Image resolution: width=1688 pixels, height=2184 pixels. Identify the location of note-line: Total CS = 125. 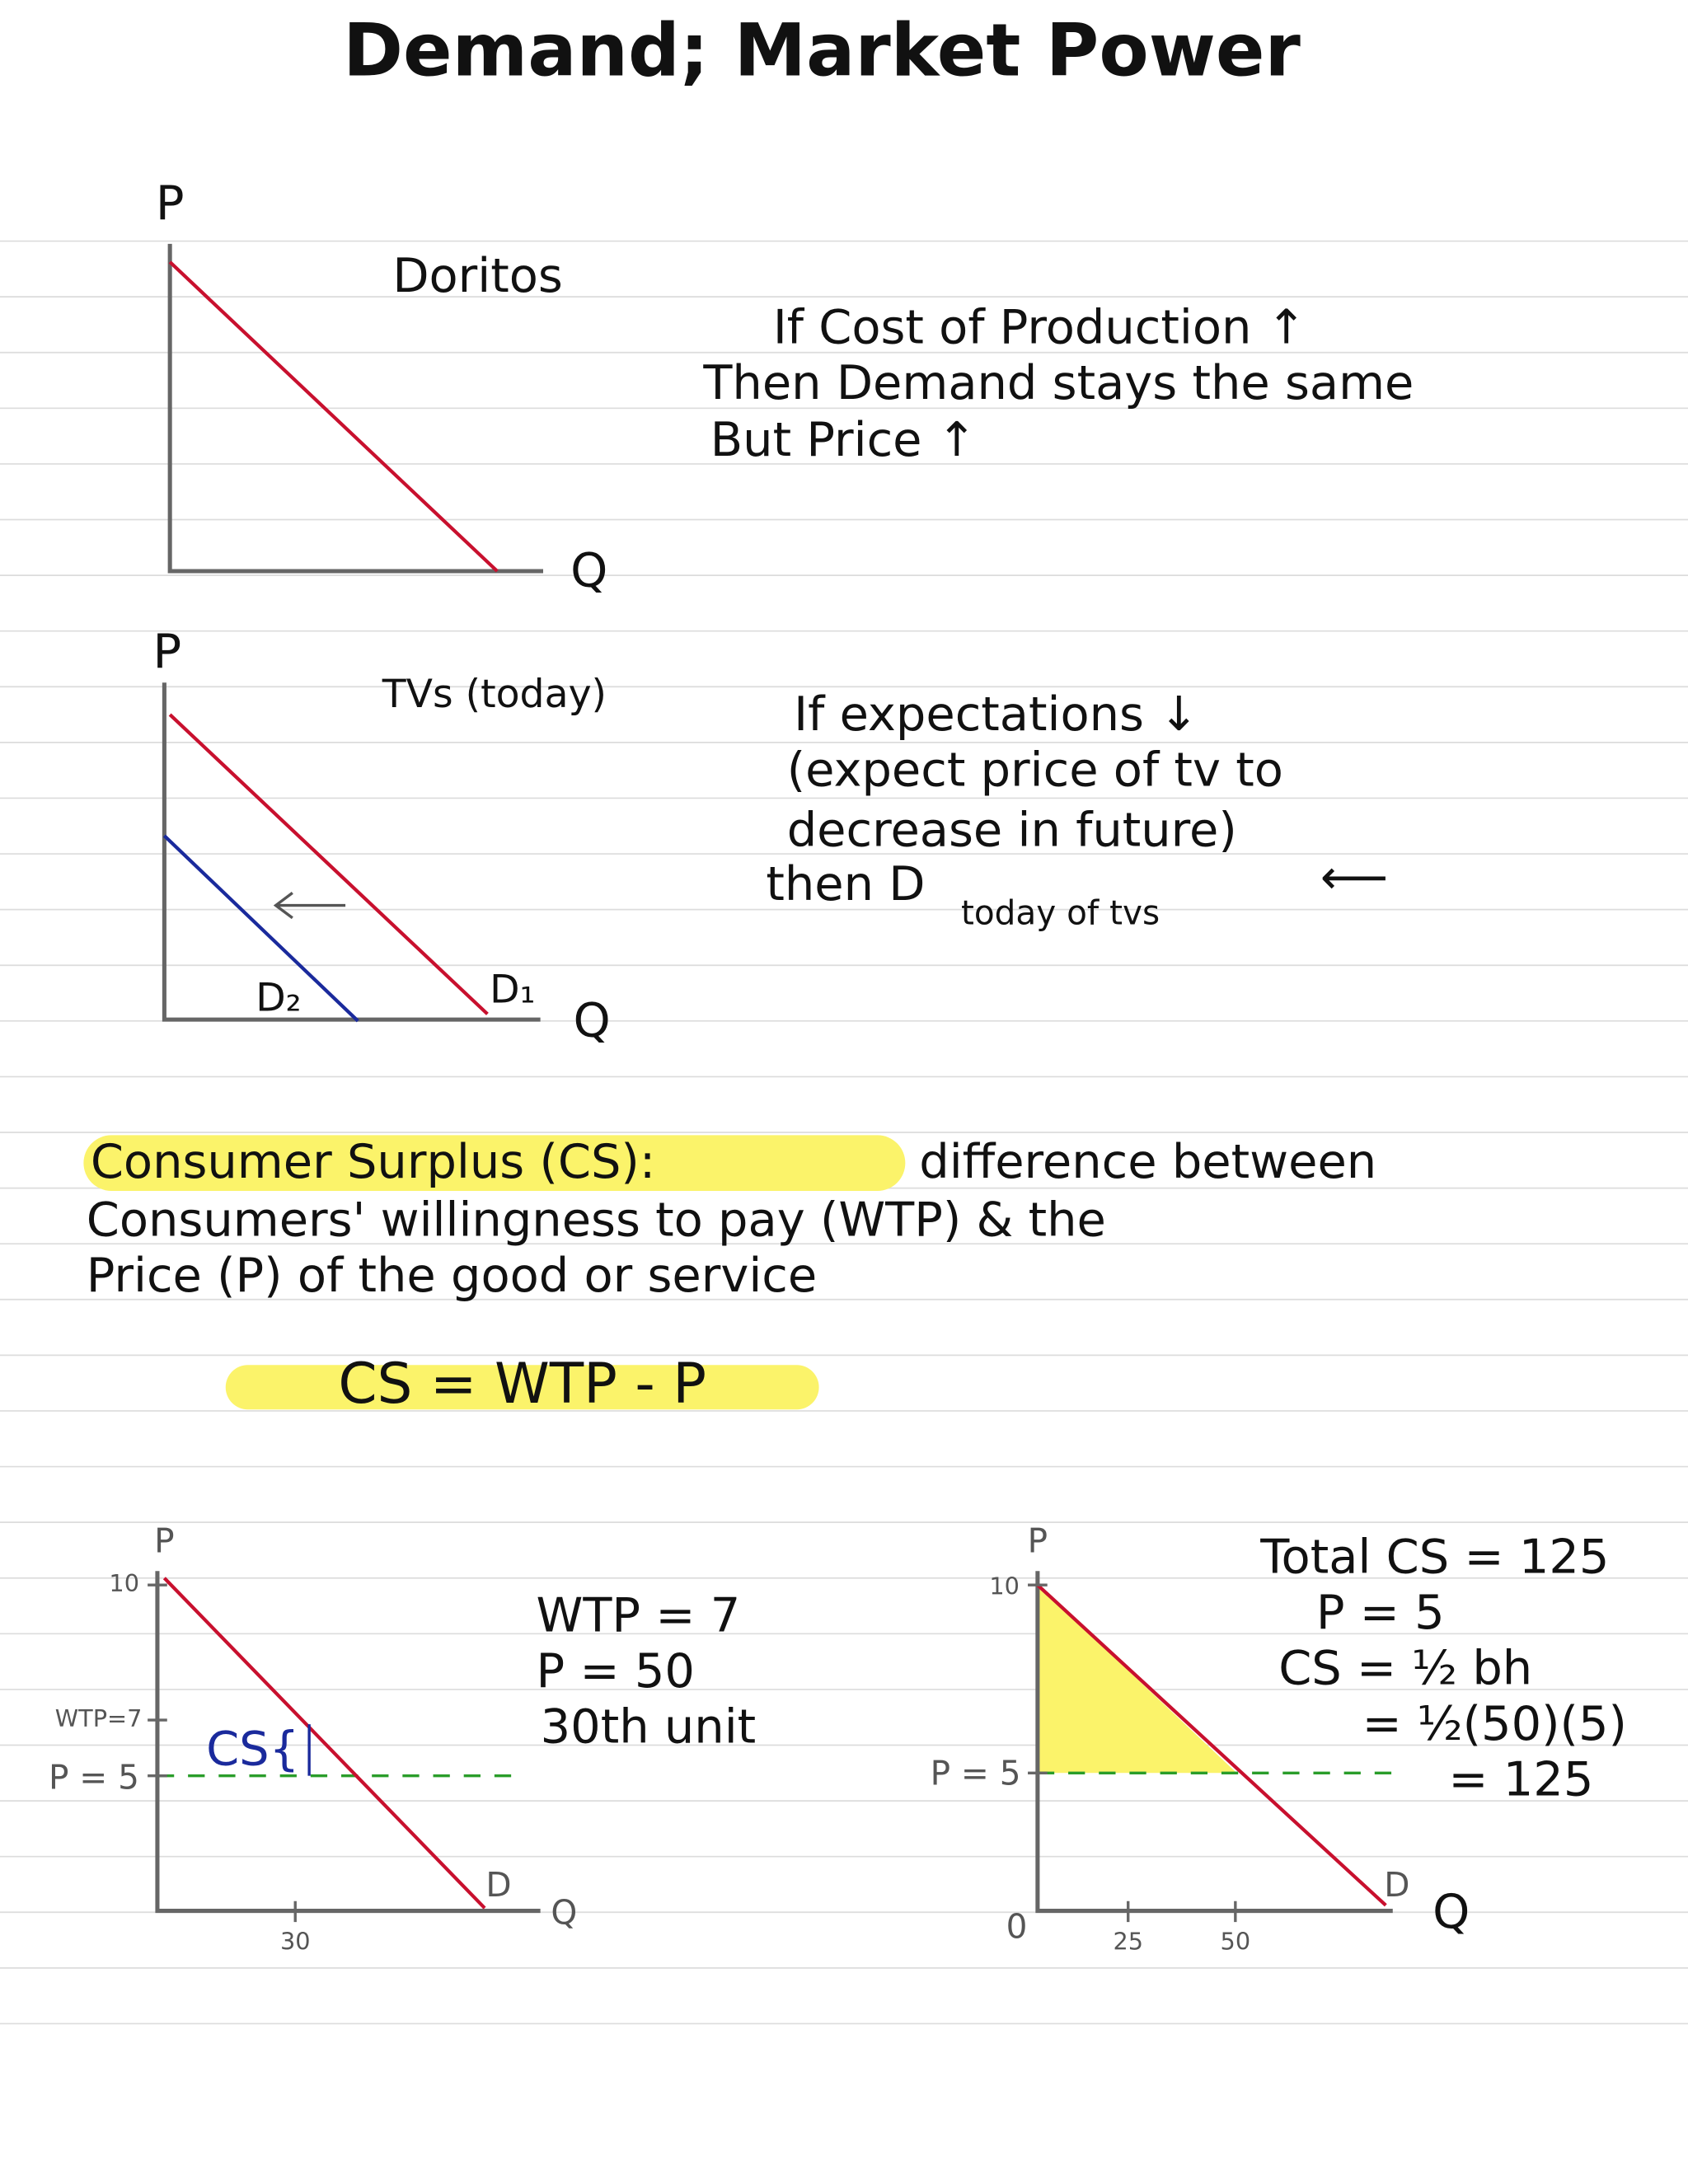
(1434, 1556).